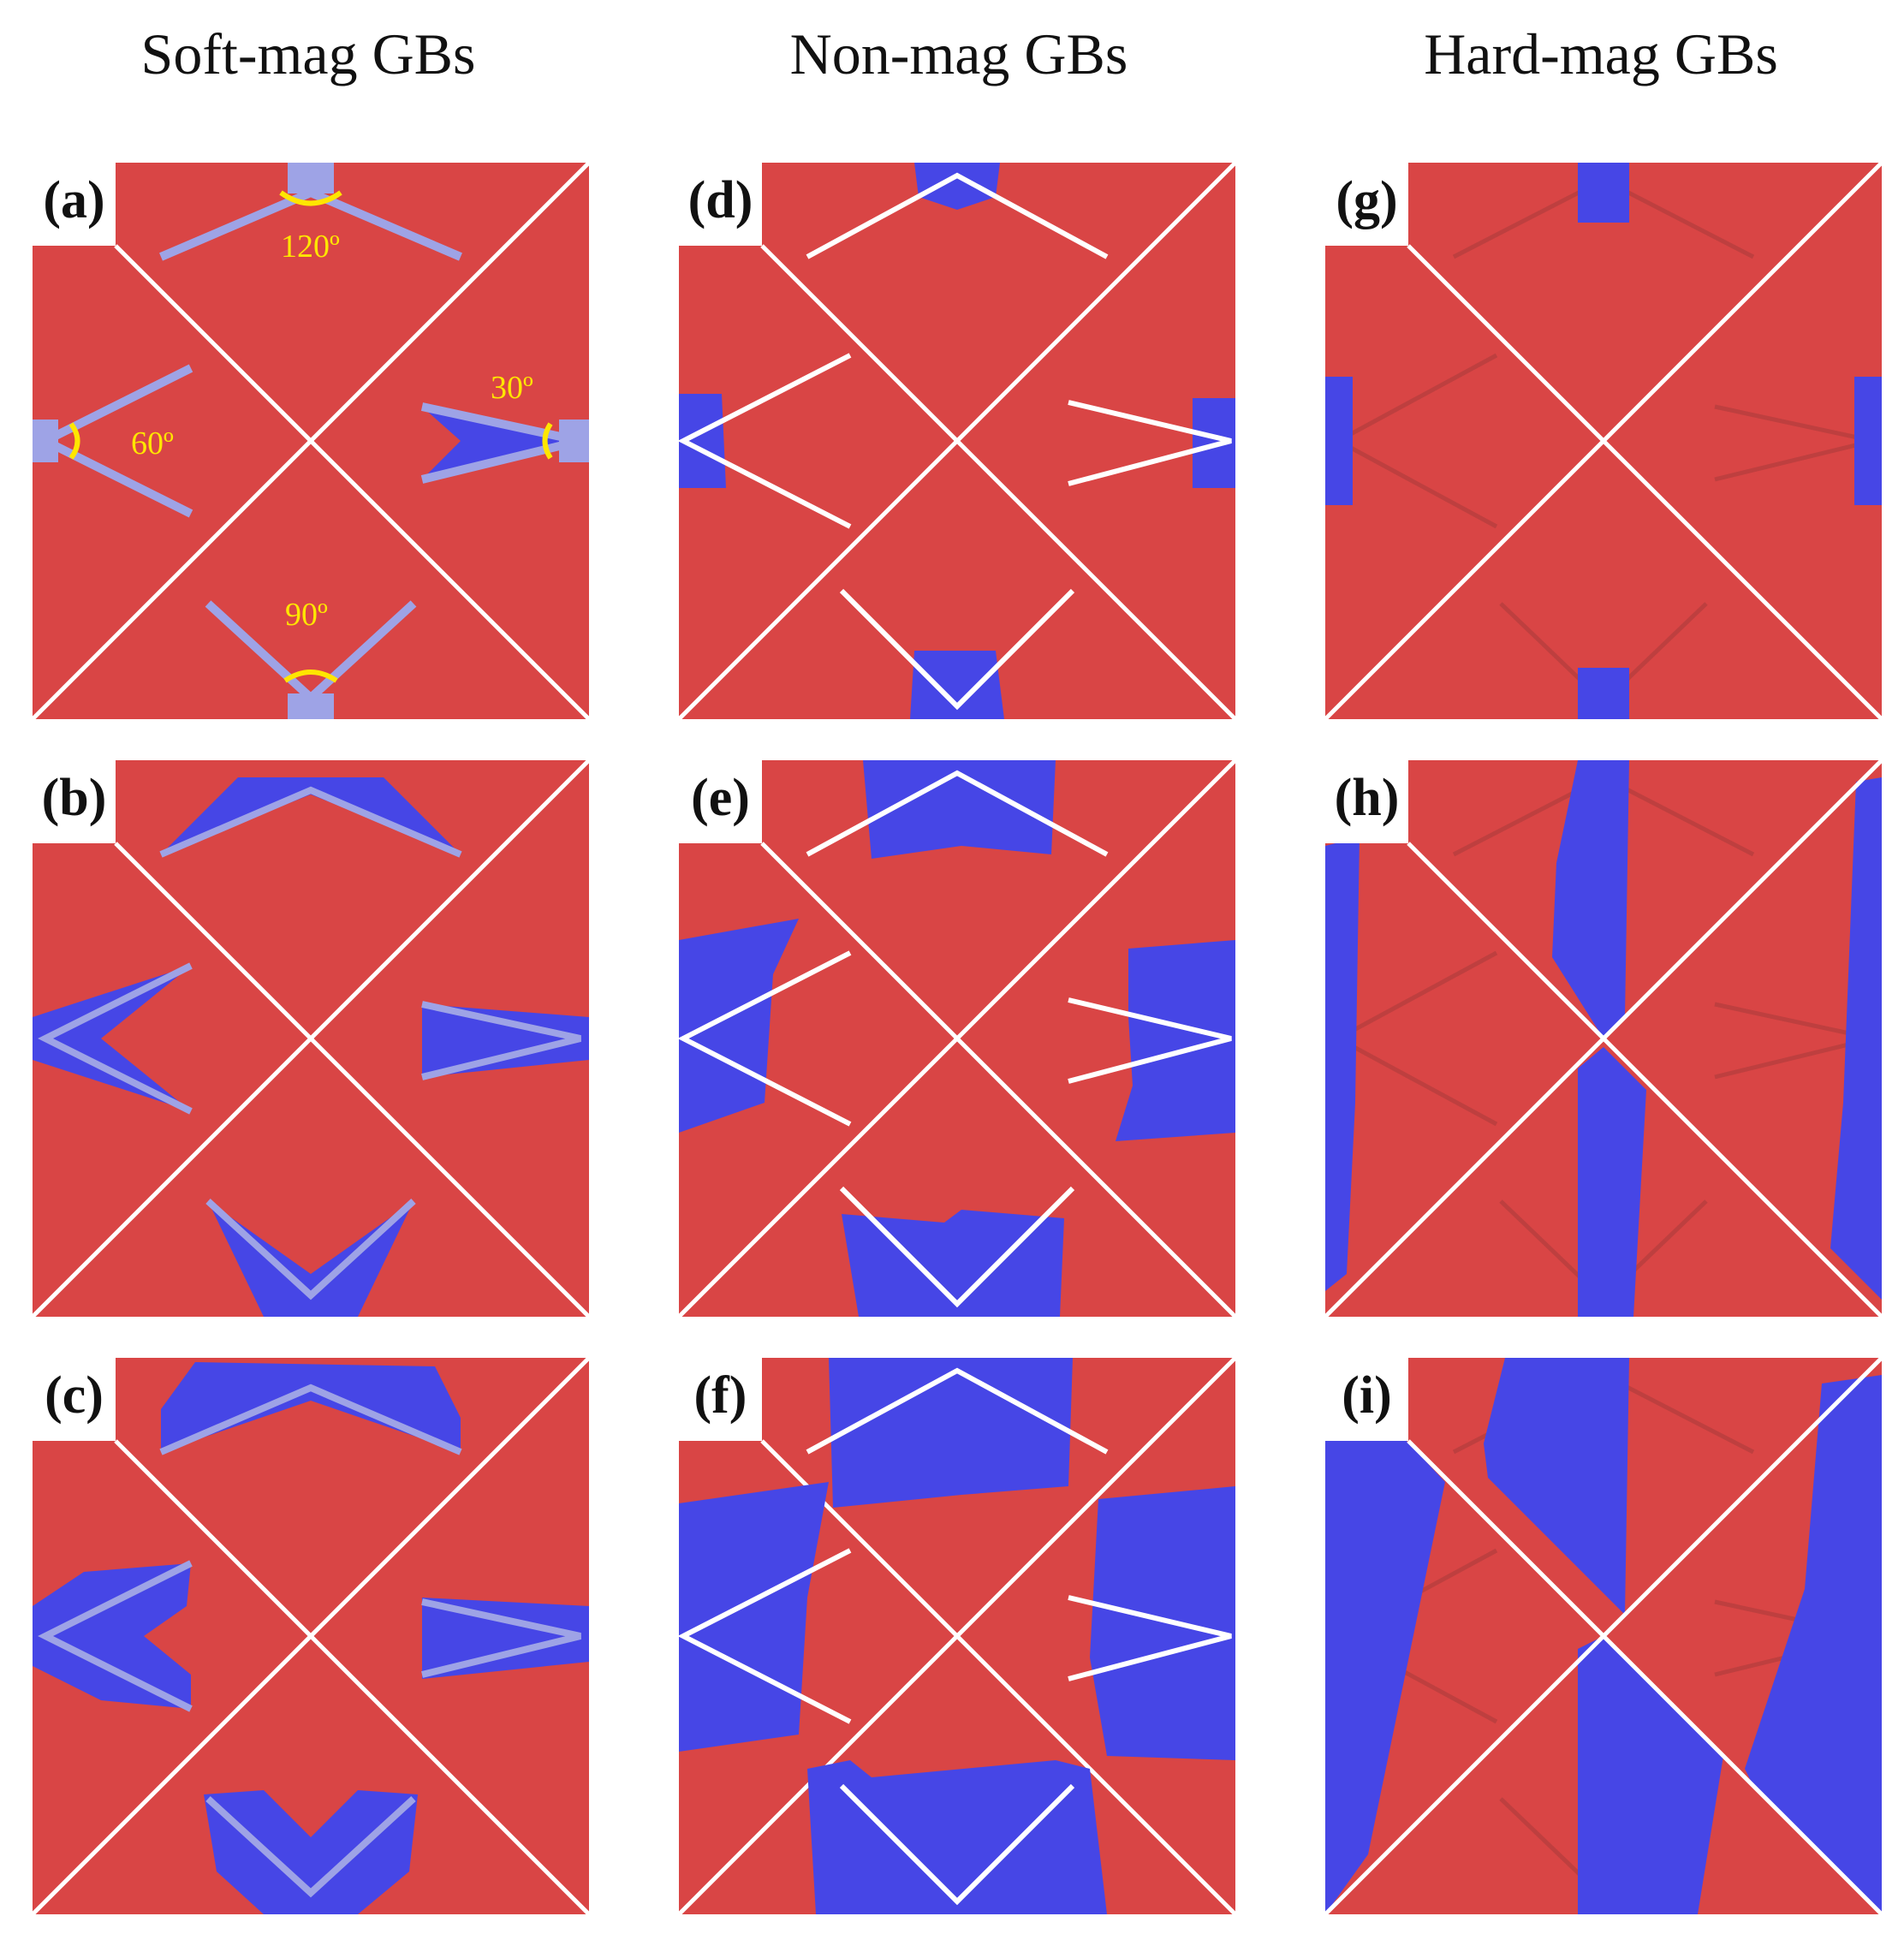 This screenshot has width=1904, height=1940. What do you see at coordinates (720, 1399) in the screenshot?
I see `panel-label-box: (f)` at bounding box center [720, 1399].